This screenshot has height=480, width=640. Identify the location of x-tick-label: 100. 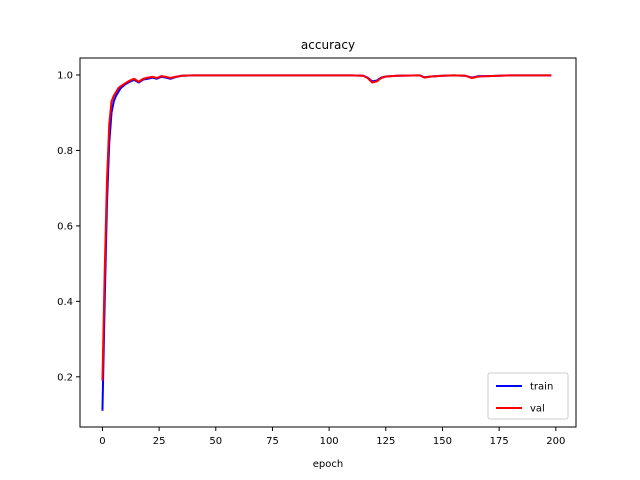
(329, 441).